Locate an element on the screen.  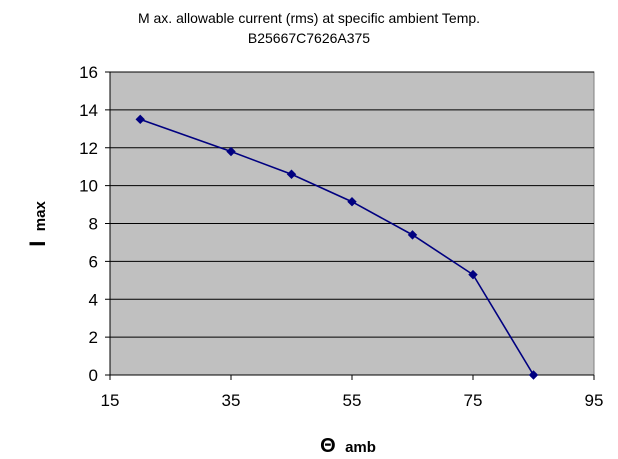
x-tick-label-95: 95 is located at coordinates (594, 400).